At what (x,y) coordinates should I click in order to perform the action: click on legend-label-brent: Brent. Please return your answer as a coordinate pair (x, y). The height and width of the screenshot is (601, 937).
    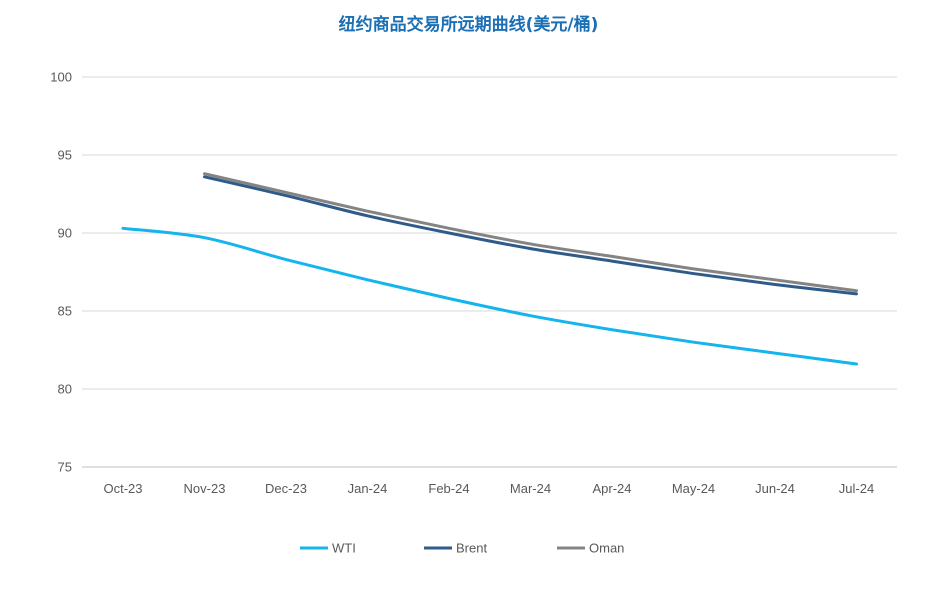
    Looking at the image, I should click on (471, 548).